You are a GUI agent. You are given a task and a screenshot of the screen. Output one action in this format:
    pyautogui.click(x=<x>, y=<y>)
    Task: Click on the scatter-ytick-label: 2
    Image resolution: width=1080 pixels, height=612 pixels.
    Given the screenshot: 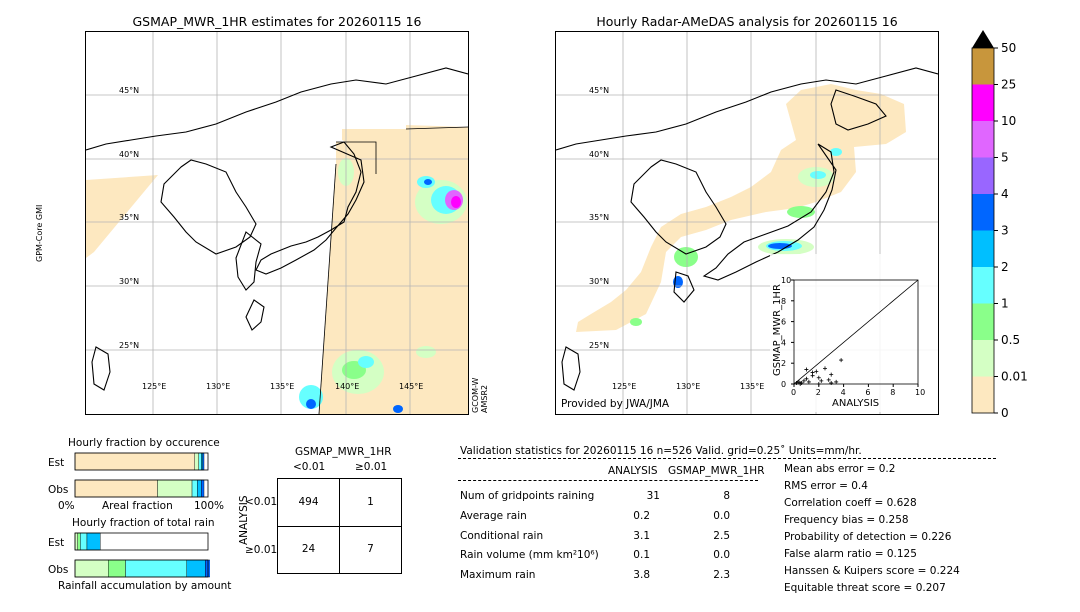 What is the action you would take?
    pyautogui.click(x=783, y=363)
    